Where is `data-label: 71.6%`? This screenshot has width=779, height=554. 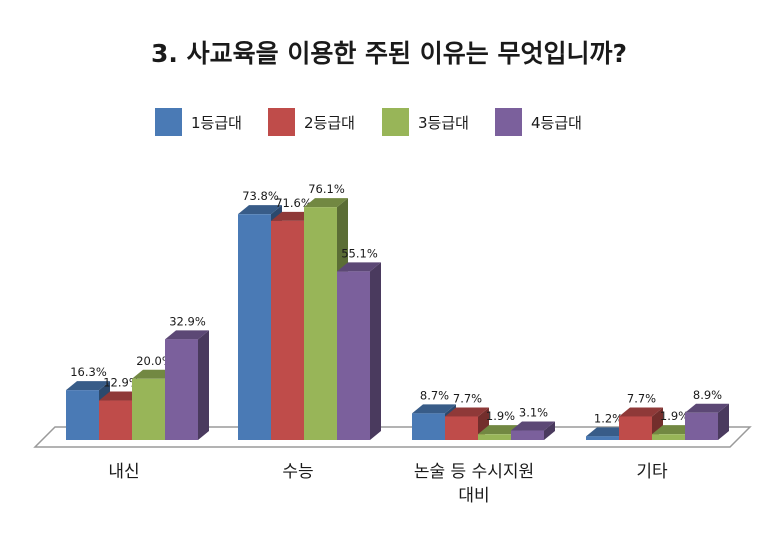 data-label: 71.6% is located at coordinates (293, 203).